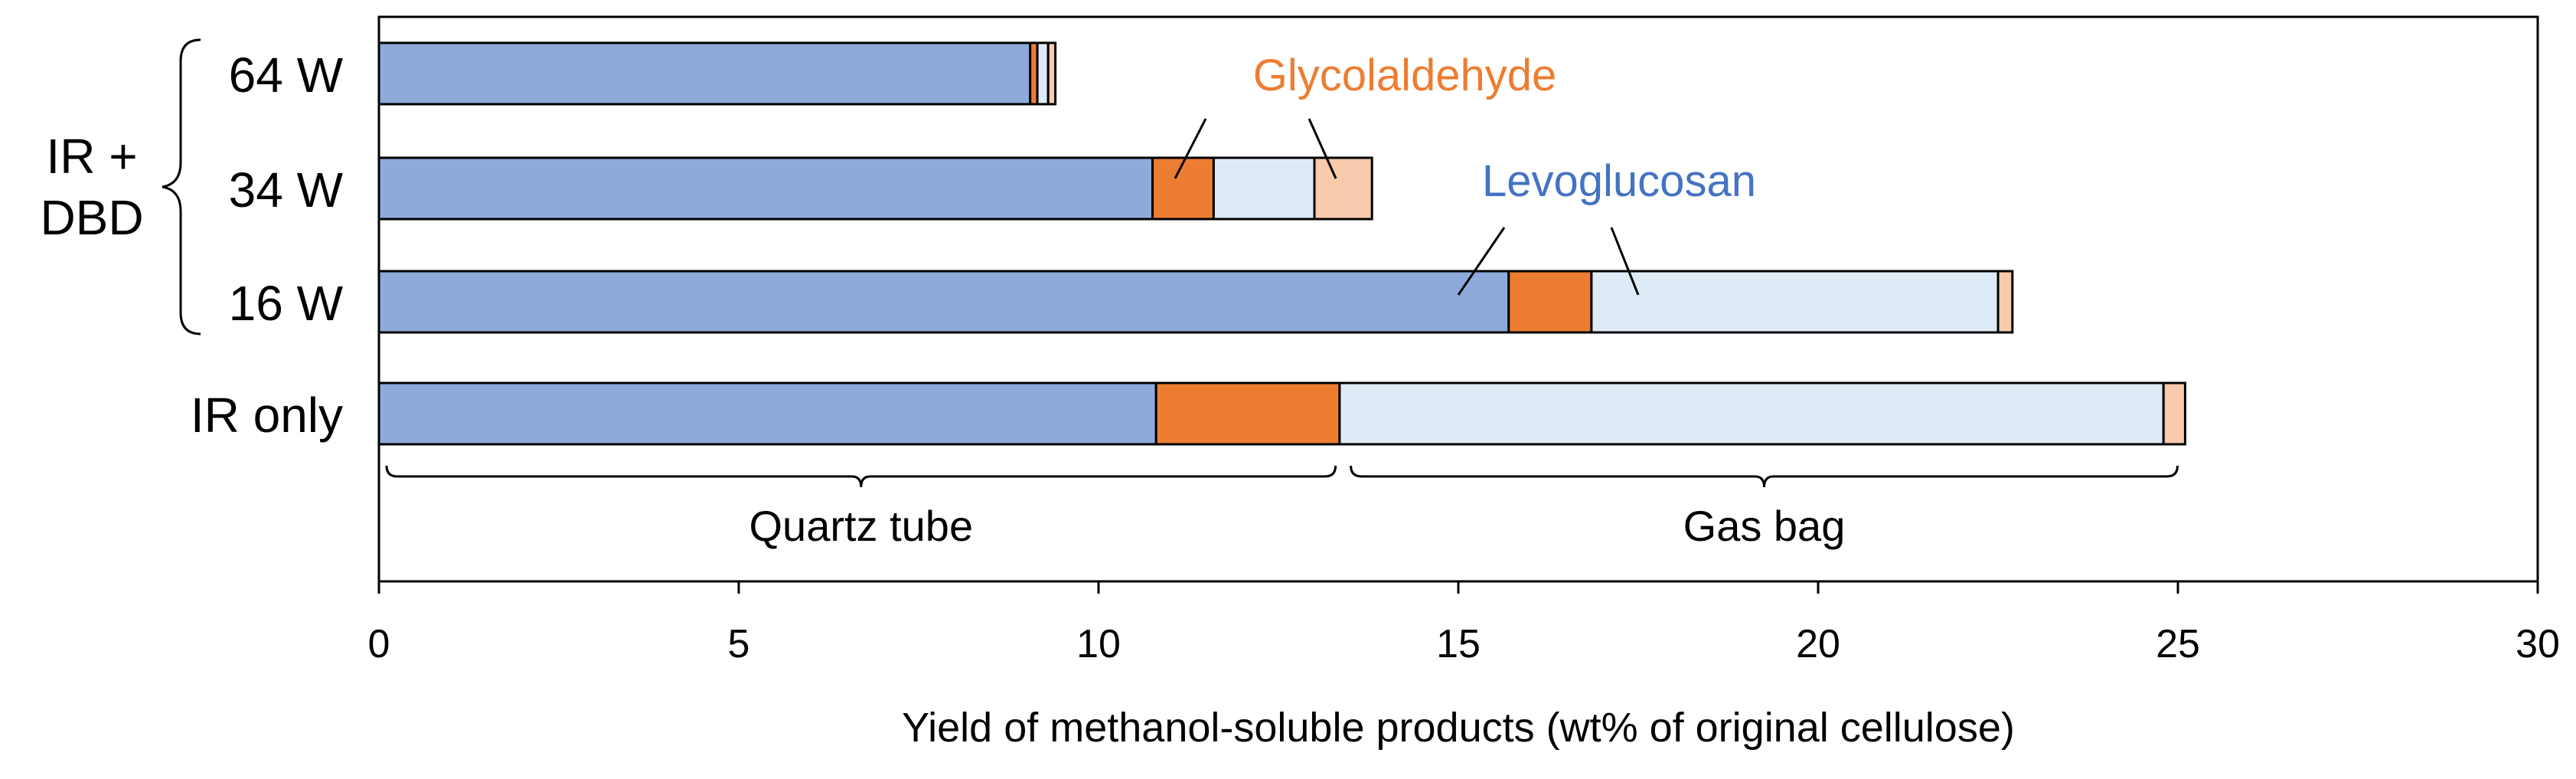 The width and height of the screenshot is (2576, 779). What do you see at coordinates (1405, 75) in the screenshot?
I see `glycolaldehyde-annotation: Glycolaldehyde` at bounding box center [1405, 75].